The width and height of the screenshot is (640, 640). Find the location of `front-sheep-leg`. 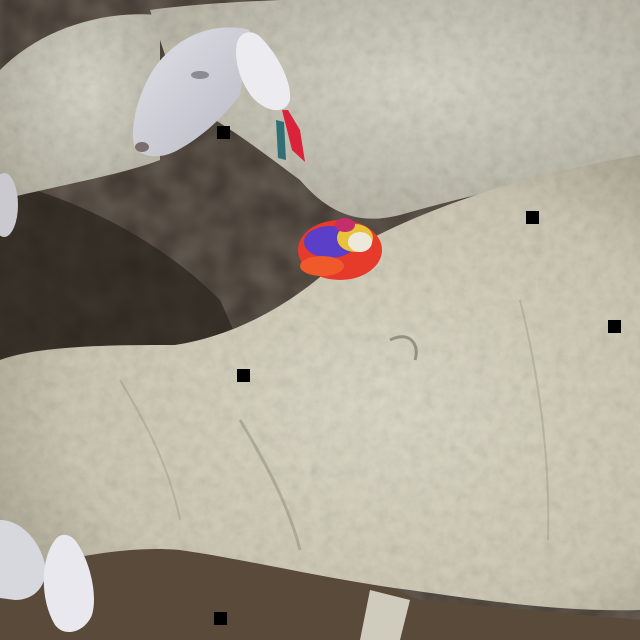

front-sheep-leg is located at coordinates (385, 615).